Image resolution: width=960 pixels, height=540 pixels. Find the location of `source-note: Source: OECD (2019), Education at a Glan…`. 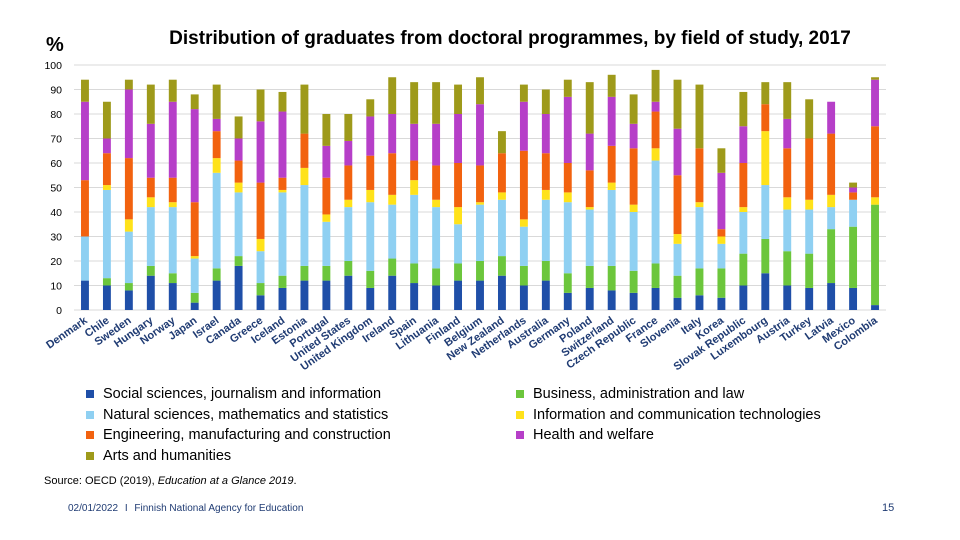

source-note: Source: OECD (2019), Education at a Glan… is located at coordinates (170, 481).